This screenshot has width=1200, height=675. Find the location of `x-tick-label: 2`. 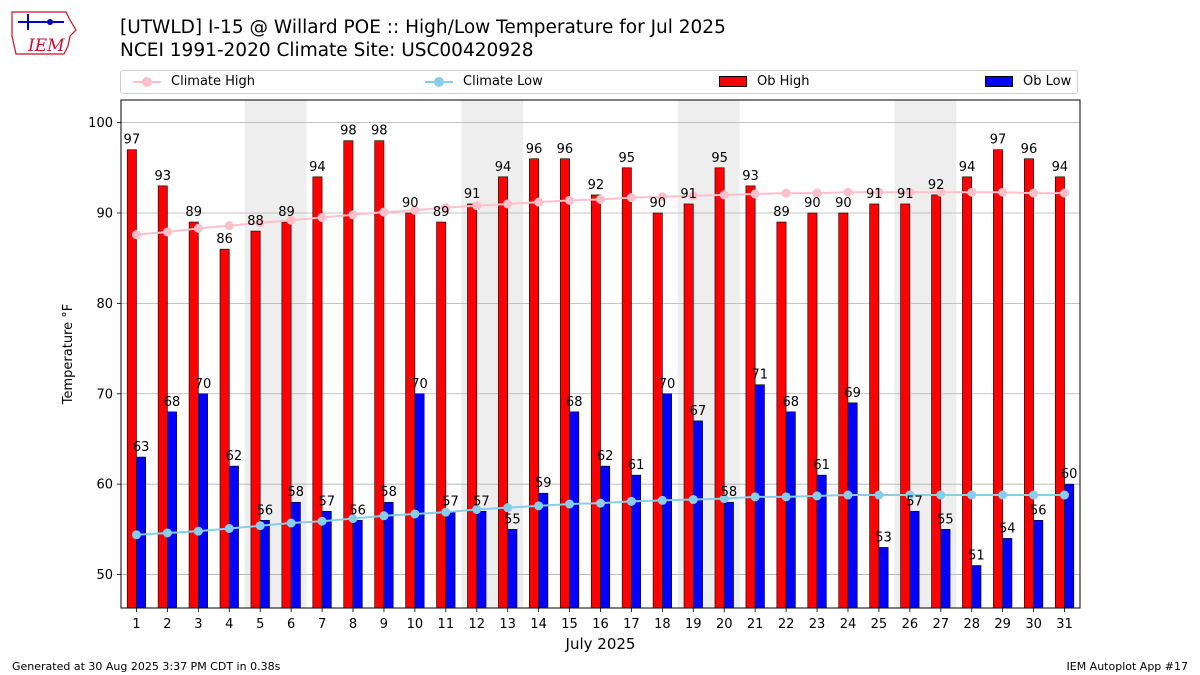

x-tick-label: 2 is located at coordinates (167, 624).